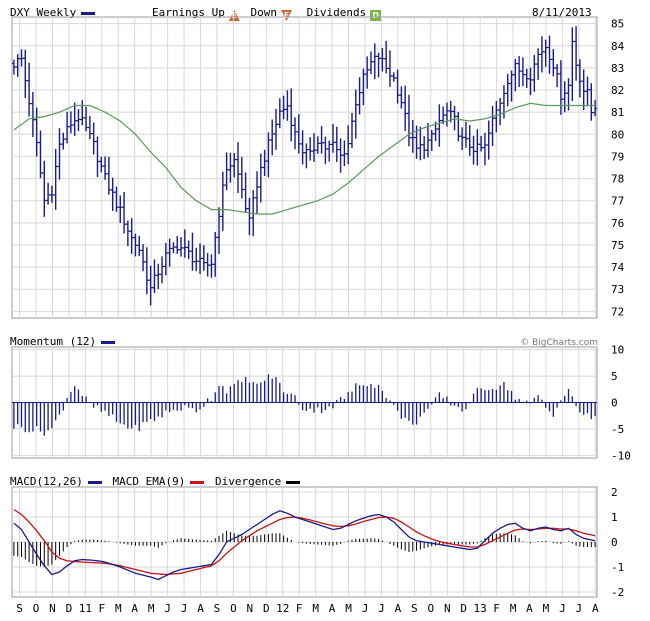  I want to click on momentum-tick-label: 10, so click(617, 350).